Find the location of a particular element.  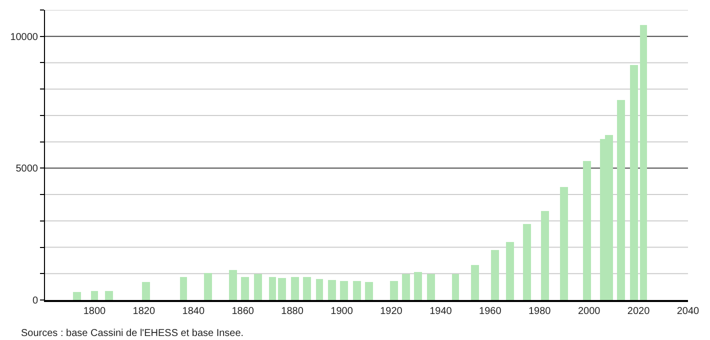

x-tick-label: 1980 is located at coordinates (540, 311).